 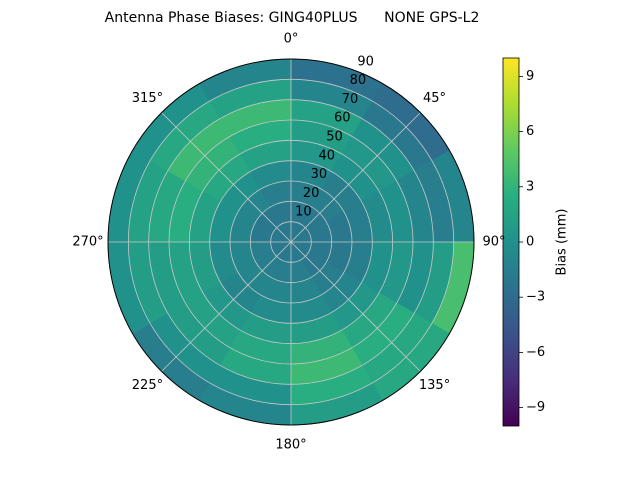 I want to click on r-tick-label: 90, so click(x=365, y=61).